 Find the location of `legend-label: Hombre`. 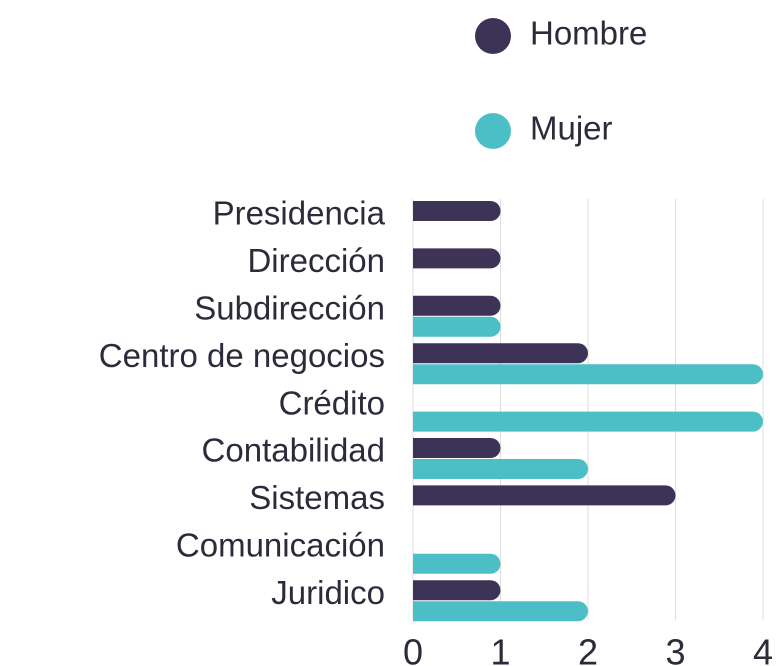

legend-label: Hombre is located at coordinates (588, 33).